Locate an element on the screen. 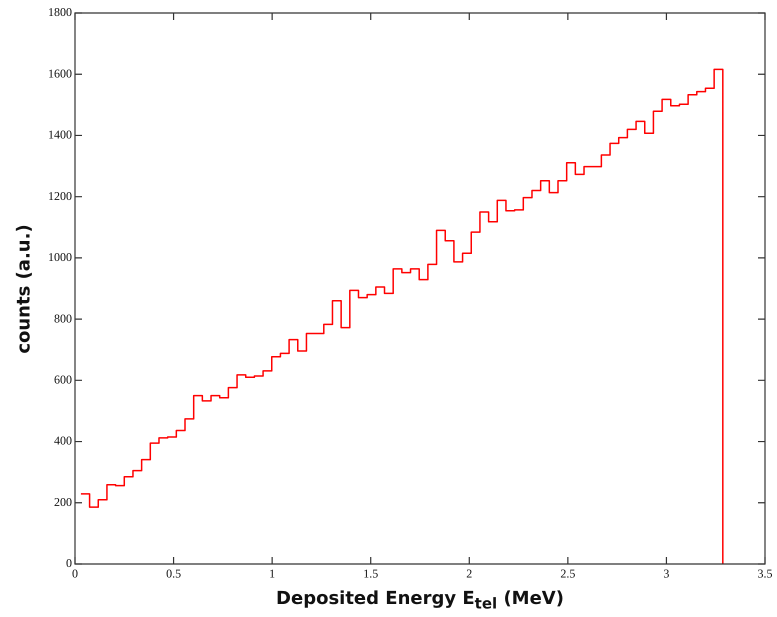 This screenshot has height=617, width=777. y-tick-label: 1600 is located at coordinates (60, 73).